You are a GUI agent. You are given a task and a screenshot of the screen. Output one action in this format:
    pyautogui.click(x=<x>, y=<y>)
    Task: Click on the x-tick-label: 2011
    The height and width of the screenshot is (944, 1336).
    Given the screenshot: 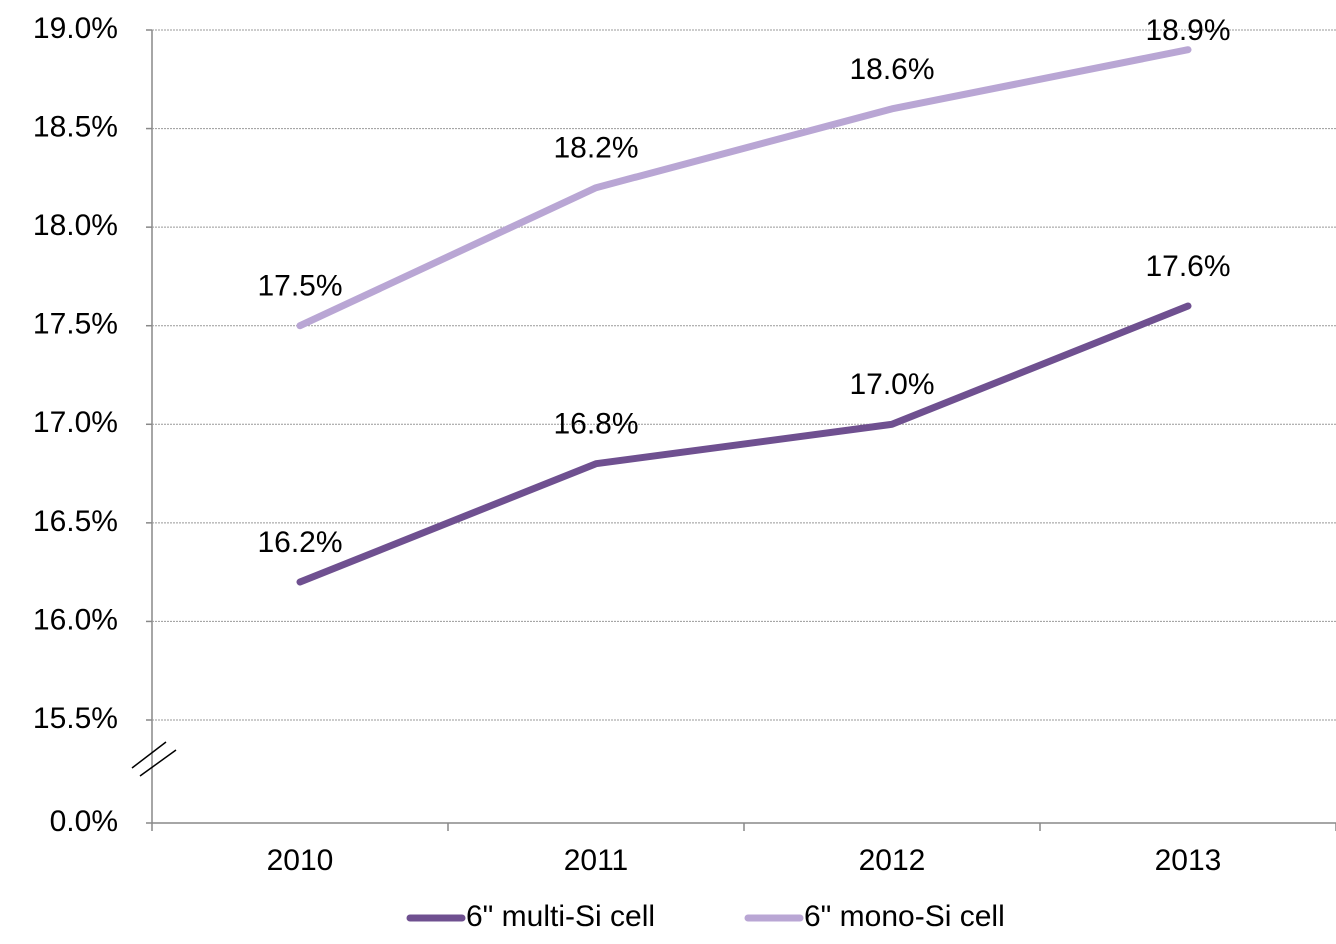 What is the action you would take?
    pyautogui.click(x=596, y=860)
    